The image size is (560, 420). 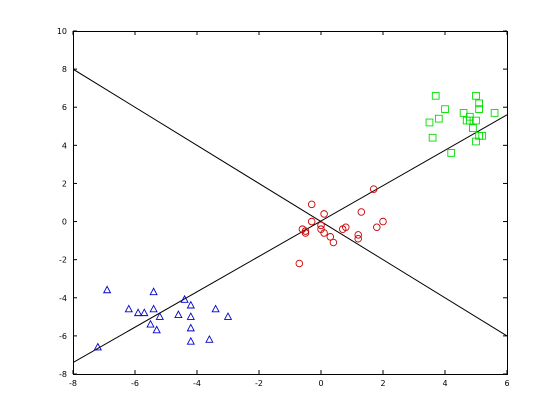 I want to click on y-tick-label: -8, so click(x=63, y=374).